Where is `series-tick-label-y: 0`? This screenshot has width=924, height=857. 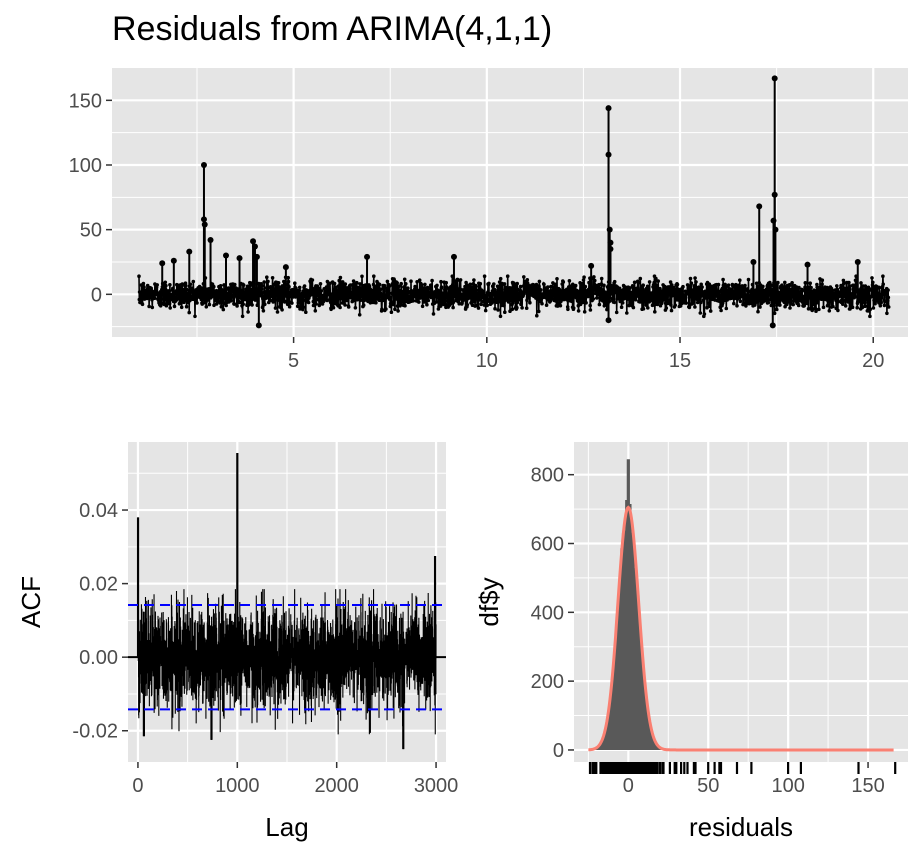 series-tick-label-y: 0 is located at coordinates (96, 295).